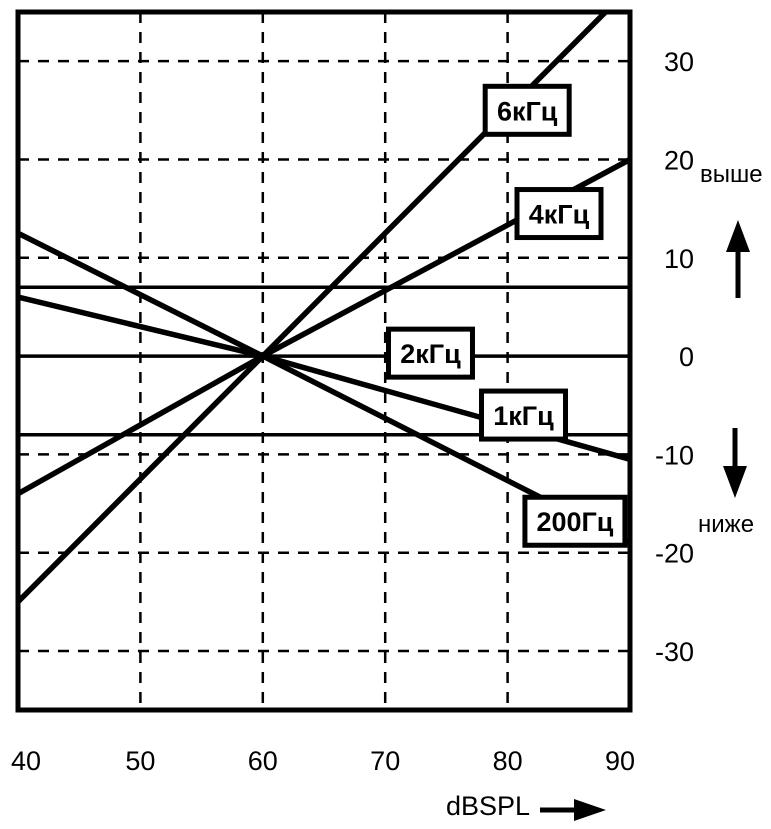  I want to click on x-tick-label: 70, so click(385, 761).